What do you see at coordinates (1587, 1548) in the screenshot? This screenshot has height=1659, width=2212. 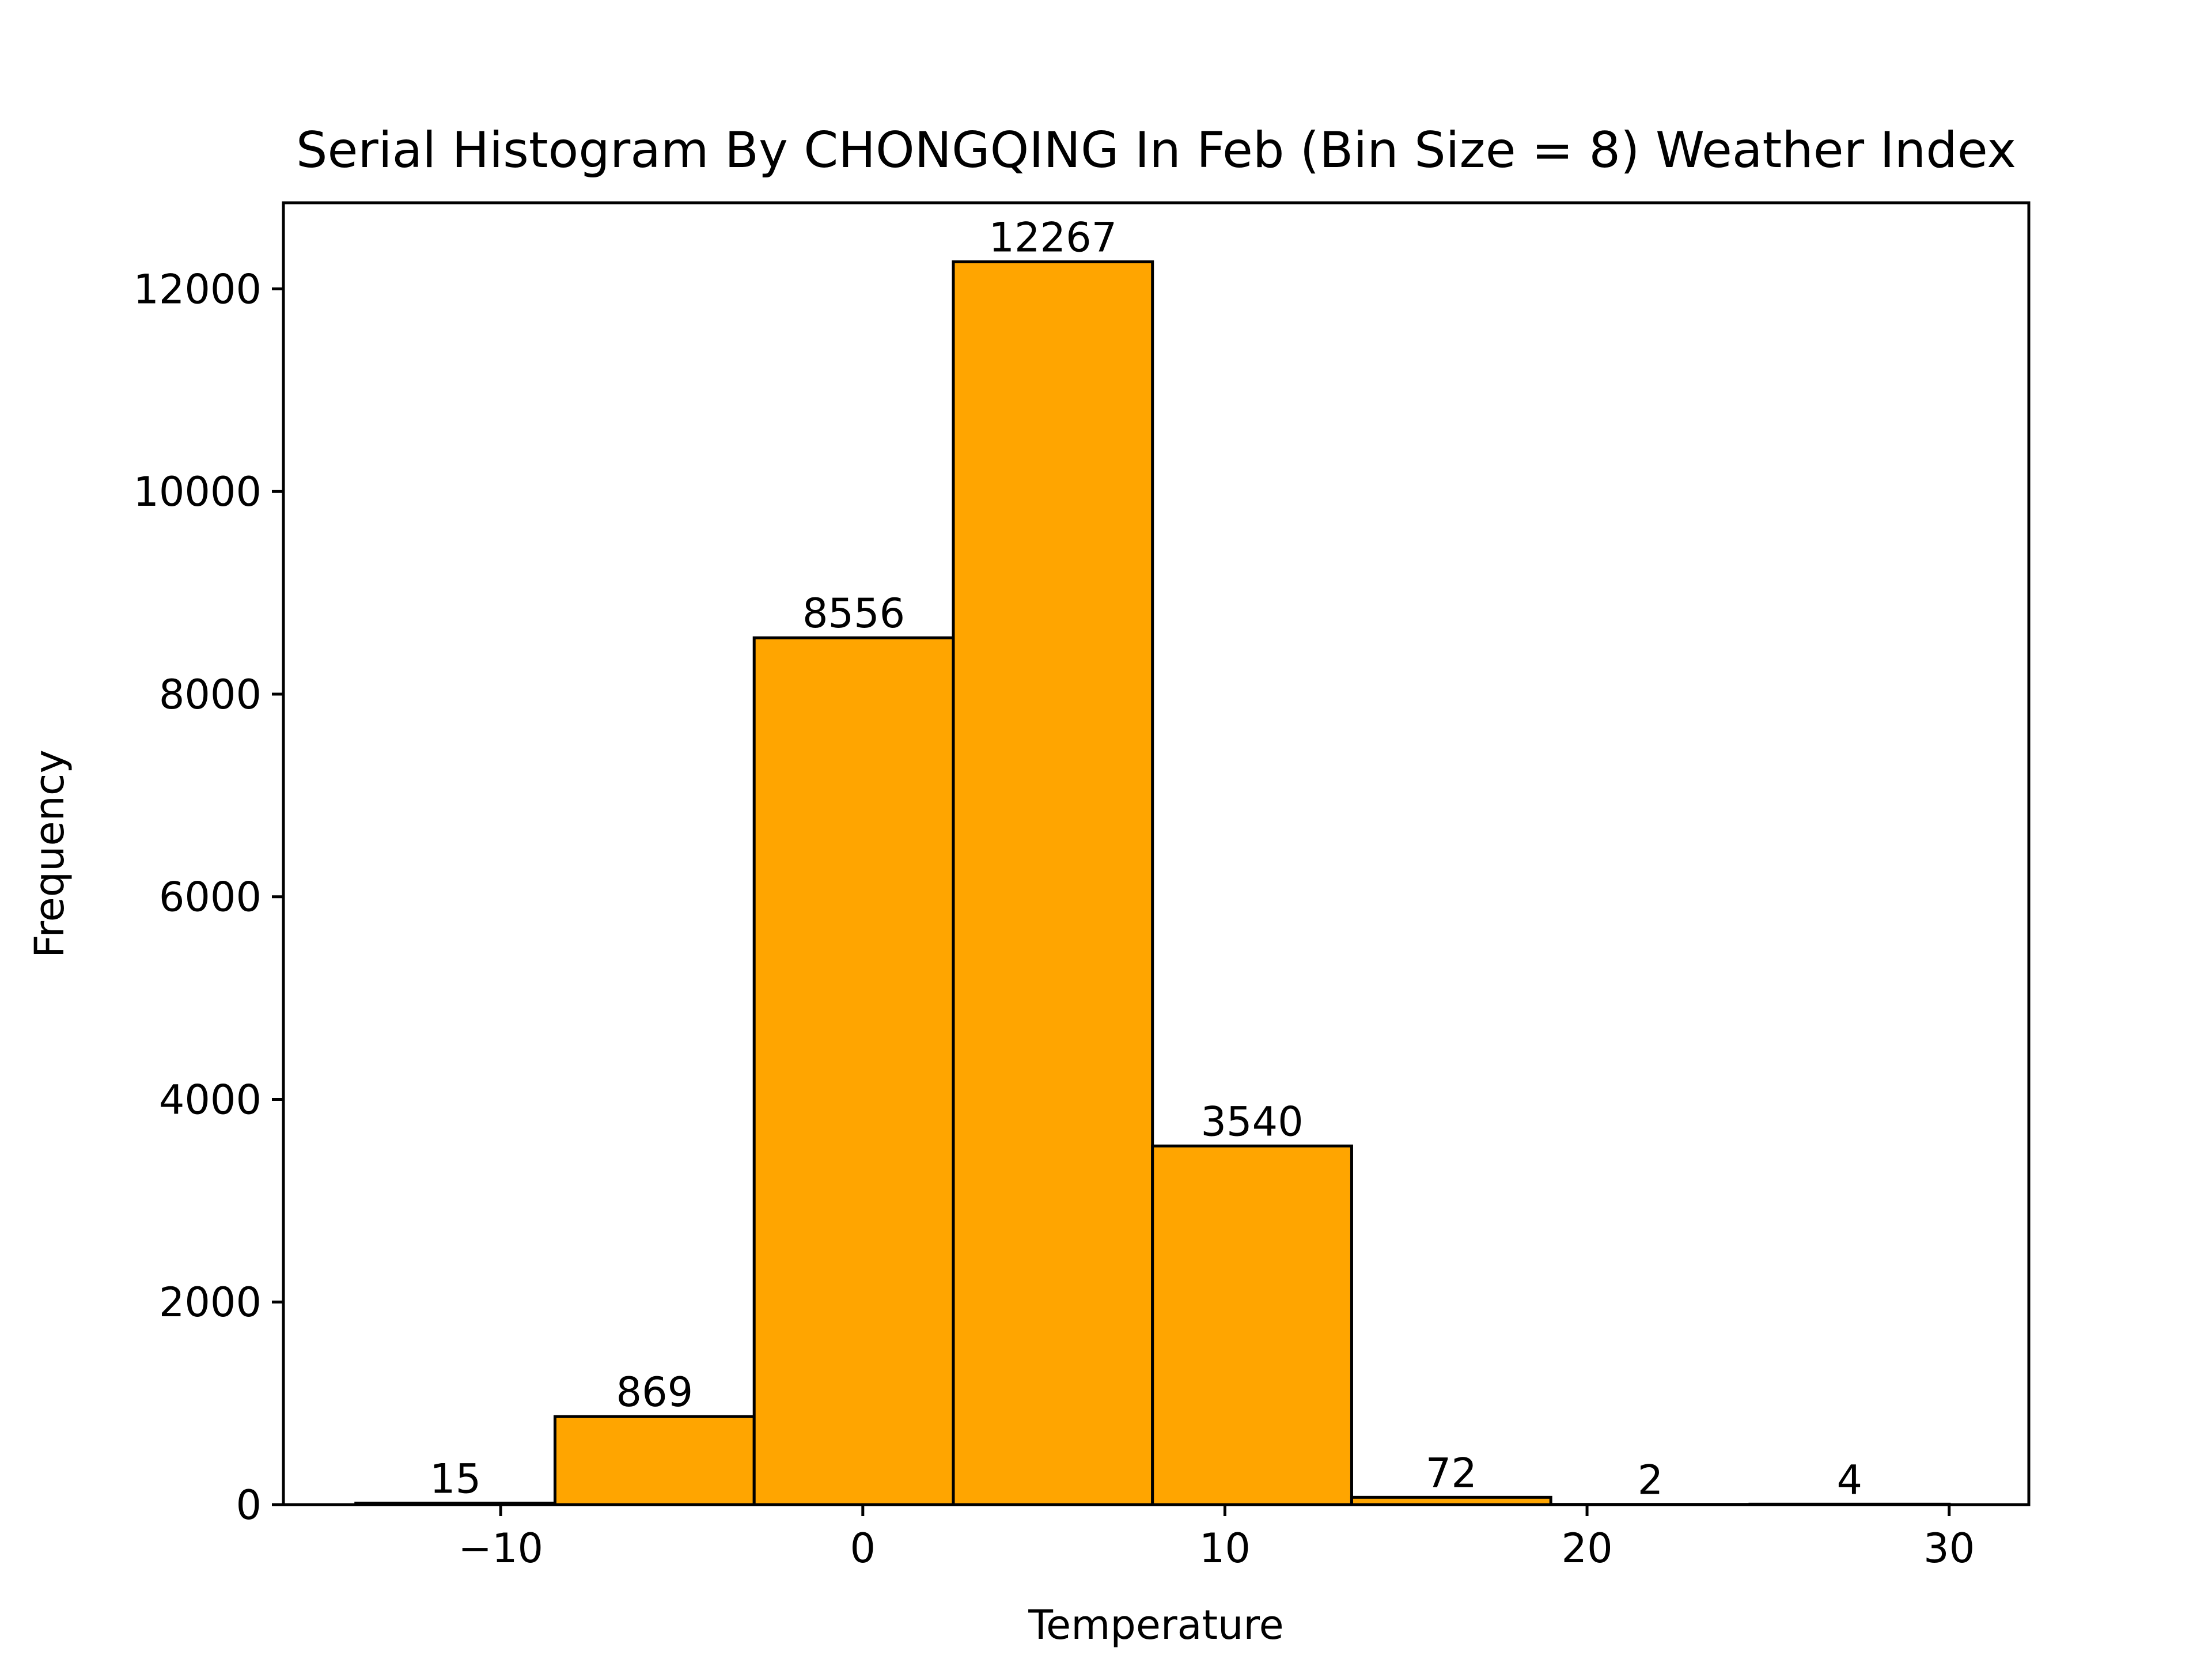 I see `x-tick-label: 20` at bounding box center [1587, 1548].